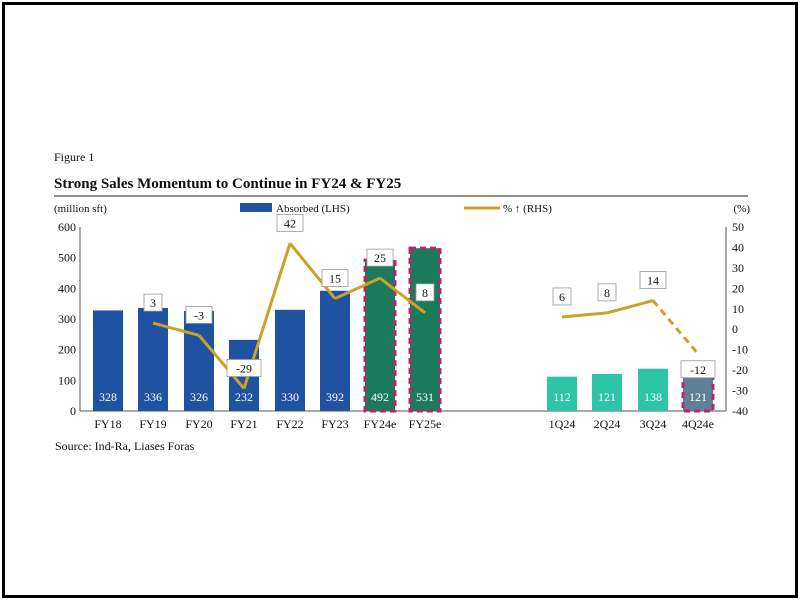  What do you see at coordinates (653, 424) in the screenshot?
I see `quarterly-category-label: 3Q24` at bounding box center [653, 424].